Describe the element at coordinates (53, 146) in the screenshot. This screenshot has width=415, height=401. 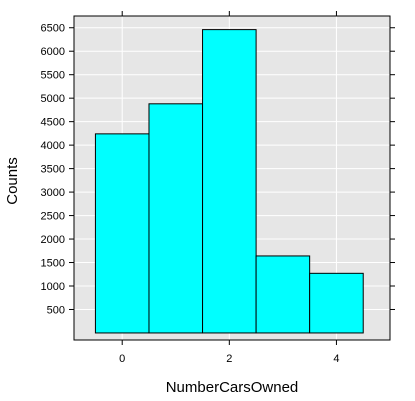
I see `y-tick-label: 4000` at that location.